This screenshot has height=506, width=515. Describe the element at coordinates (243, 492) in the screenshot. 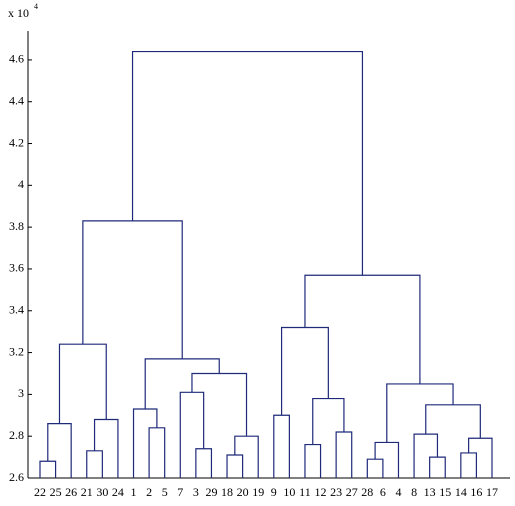

I see `leaf-label: 20` at that location.